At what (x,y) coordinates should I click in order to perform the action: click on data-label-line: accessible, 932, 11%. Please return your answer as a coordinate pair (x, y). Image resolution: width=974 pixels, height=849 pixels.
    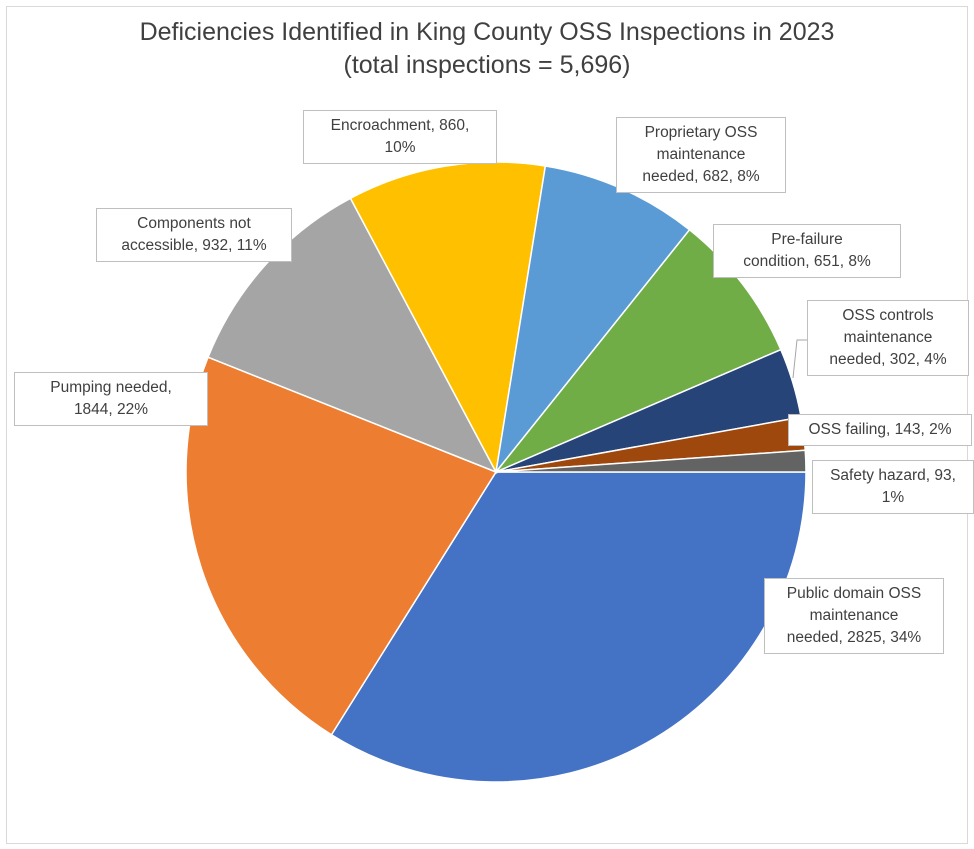
    Looking at the image, I should click on (194, 245).